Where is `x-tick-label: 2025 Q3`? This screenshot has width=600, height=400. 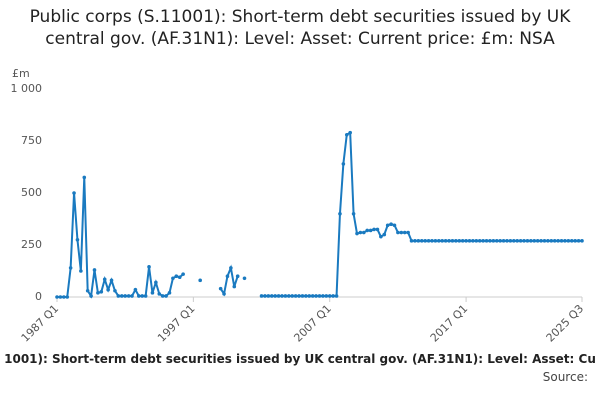 x-tick-label: 2025 Q3 is located at coordinates (565, 323).